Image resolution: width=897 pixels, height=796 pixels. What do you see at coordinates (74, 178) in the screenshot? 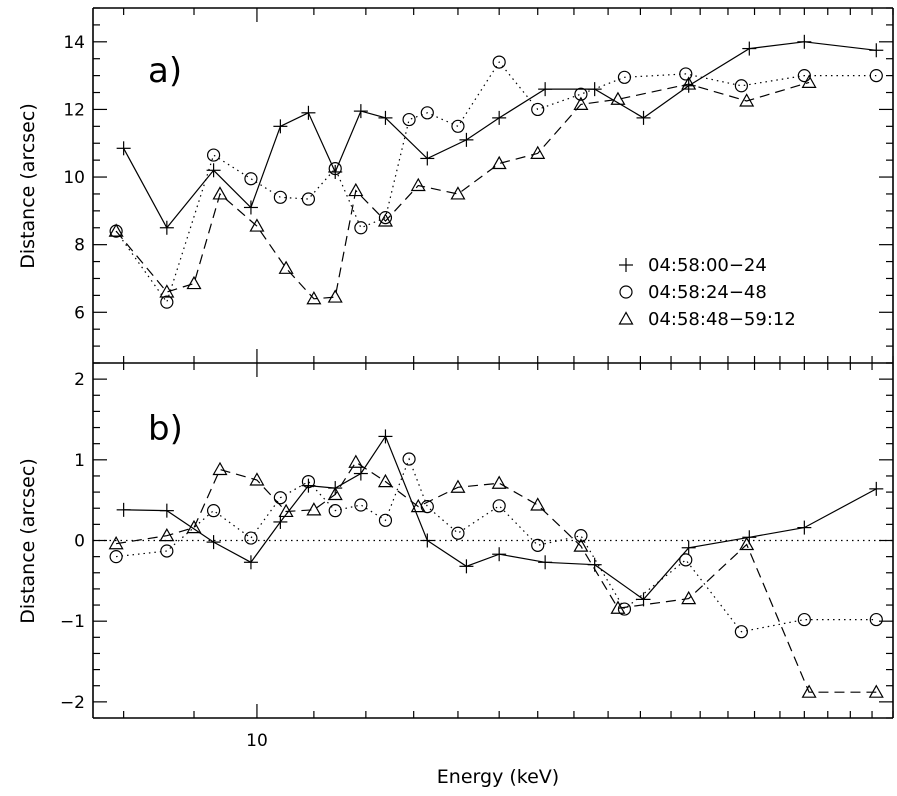
I see `panel-a-y-tick-label: 10` at bounding box center [74, 178].